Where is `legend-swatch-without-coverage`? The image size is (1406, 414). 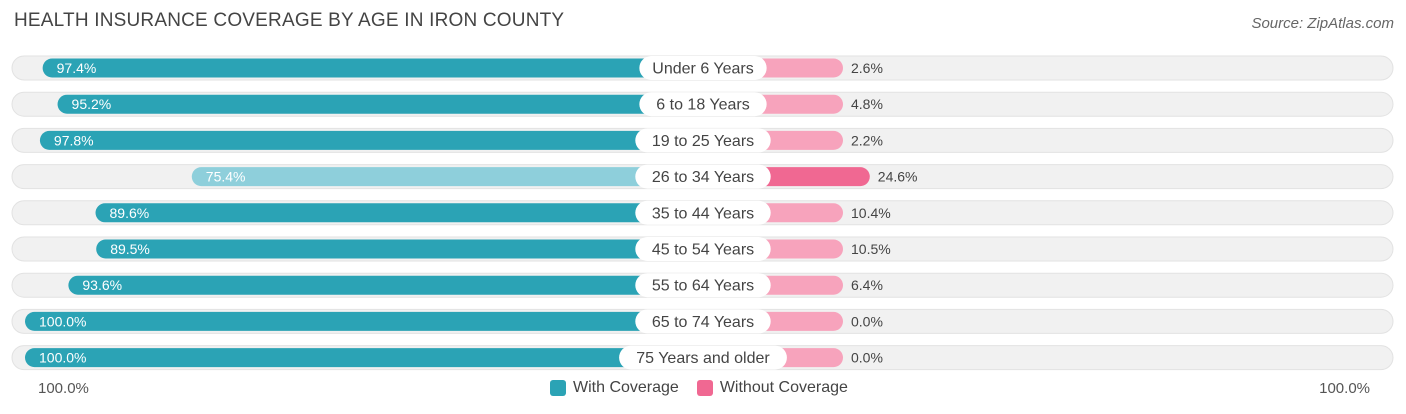 legend-swatch-without-coverage is located at coordinates (704, 388).